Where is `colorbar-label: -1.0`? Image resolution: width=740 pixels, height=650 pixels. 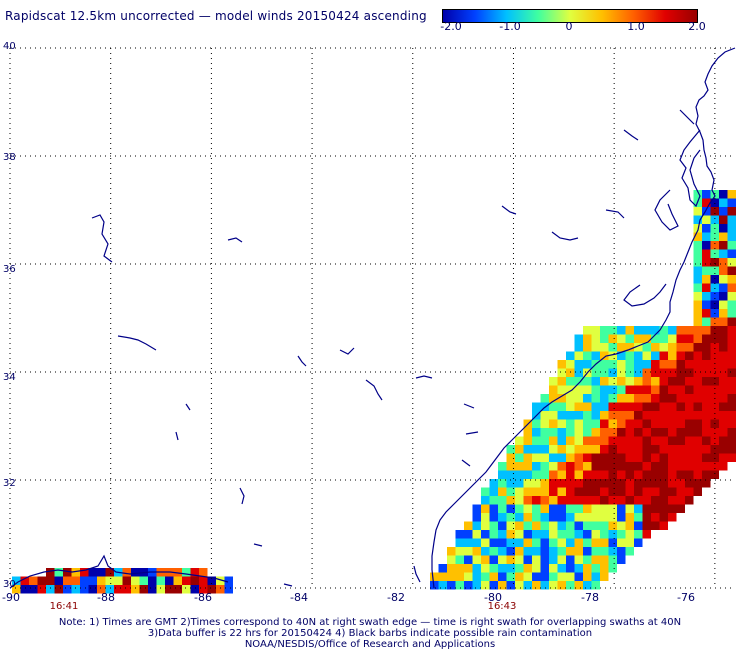 colorbar-label: -1.0 is located at coordinates (510, 26).